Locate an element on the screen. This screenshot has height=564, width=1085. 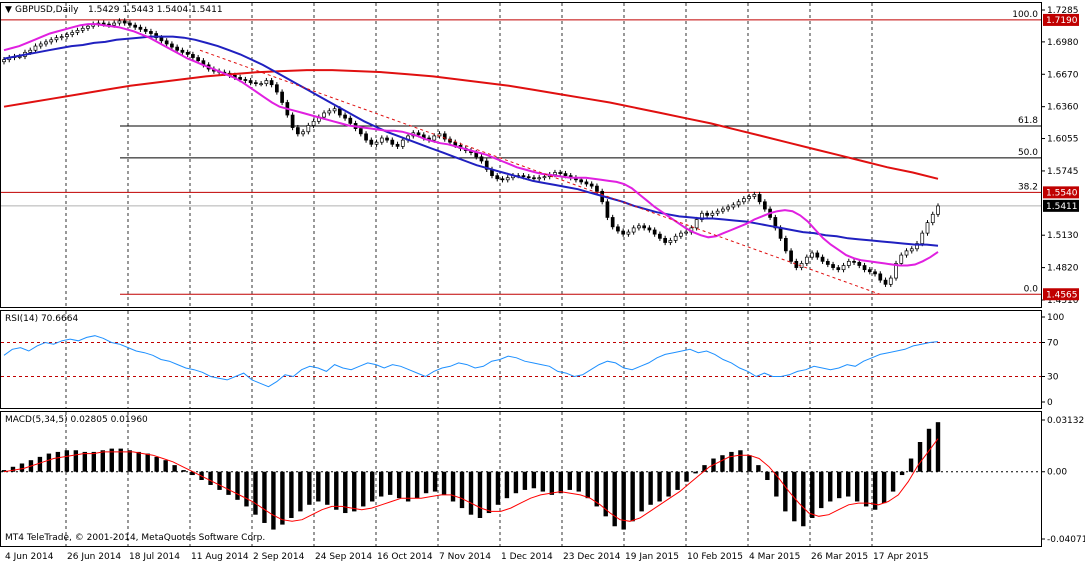
rsi-line is located at coordinates (471, 361).